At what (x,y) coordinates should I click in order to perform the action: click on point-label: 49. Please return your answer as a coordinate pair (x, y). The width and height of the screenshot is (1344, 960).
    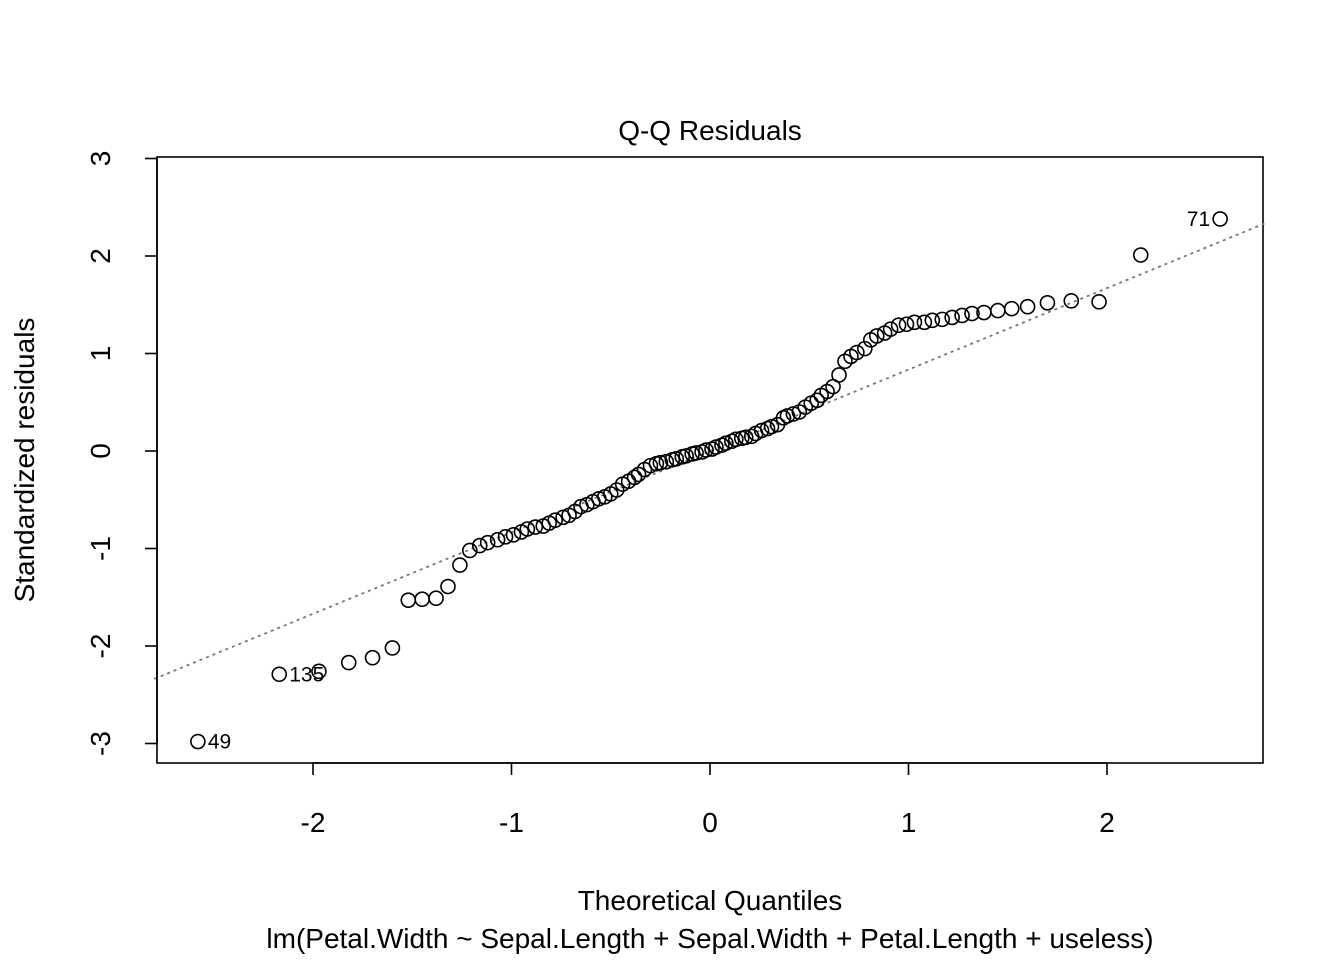
    Looking at the image, I should click on (219, 742).